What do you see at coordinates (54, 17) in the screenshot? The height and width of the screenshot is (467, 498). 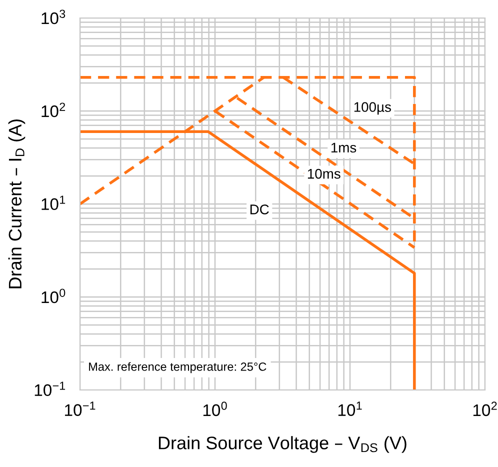 I see `y-tick-label: 10$^{3}$` at bounding box center [54, 17].